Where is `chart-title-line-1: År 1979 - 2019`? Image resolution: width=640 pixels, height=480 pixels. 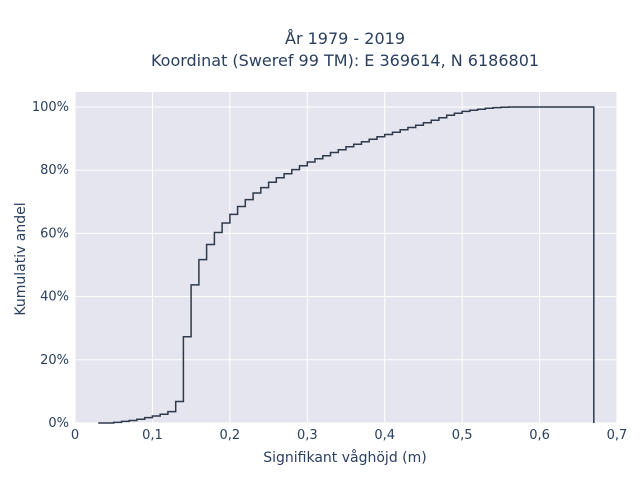
chart-title-line-1: År 1979 - 2019 is located at coordinates (345, 38).